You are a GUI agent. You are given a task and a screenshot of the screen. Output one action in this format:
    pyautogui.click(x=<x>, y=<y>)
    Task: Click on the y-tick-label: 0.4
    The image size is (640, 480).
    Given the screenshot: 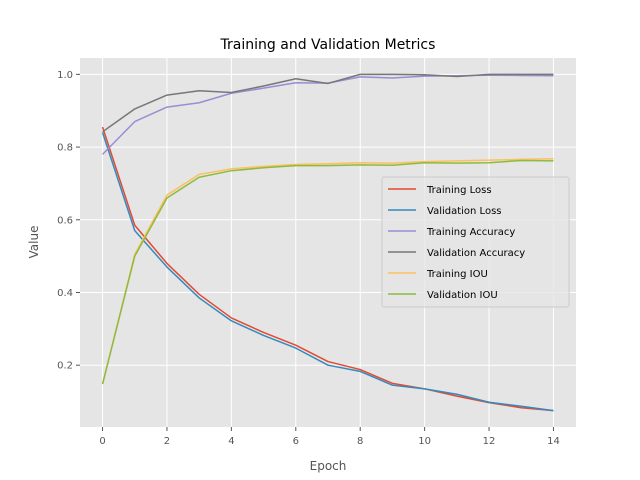 What is the action you would take?
    pyautogui.click(x=65, y=293)
    